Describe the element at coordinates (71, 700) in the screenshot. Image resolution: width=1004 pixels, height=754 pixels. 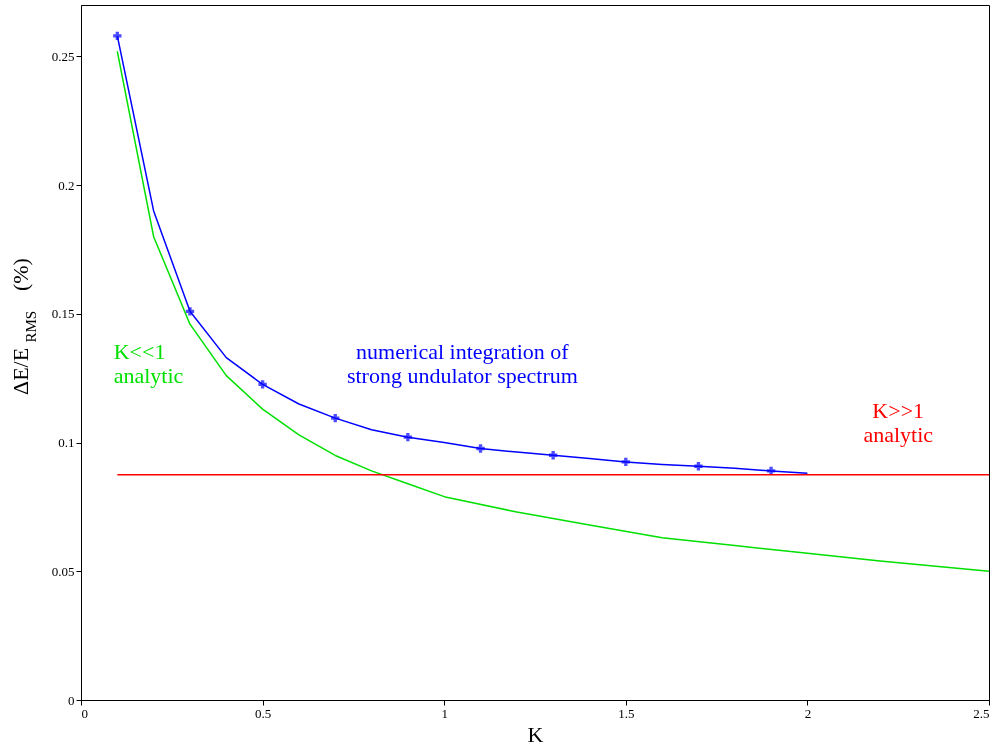
I see `y-tick-label: 0` at that location.